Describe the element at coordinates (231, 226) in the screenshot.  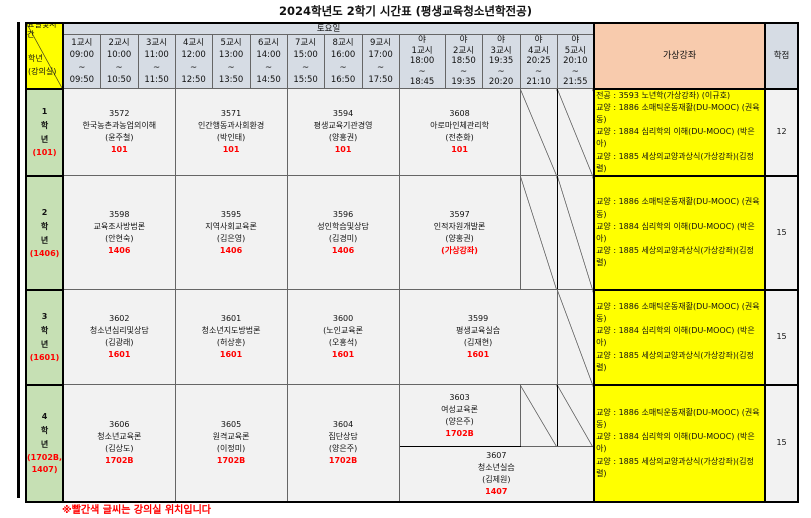
I see `course-name: 지역사회교육론` at that location.